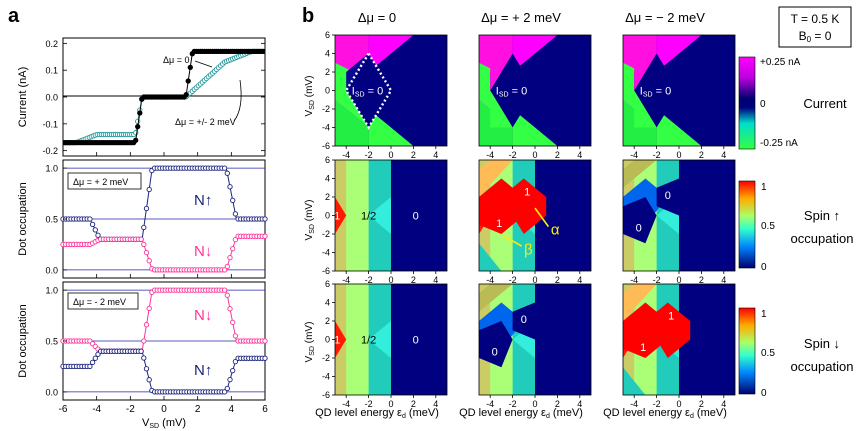 Image resolution: width=861 pixels, height=431 pixels. Describe the element at coordinates (815, 19) in the screenshot. I see `temperature-label: T = 0.5 K` at that location.